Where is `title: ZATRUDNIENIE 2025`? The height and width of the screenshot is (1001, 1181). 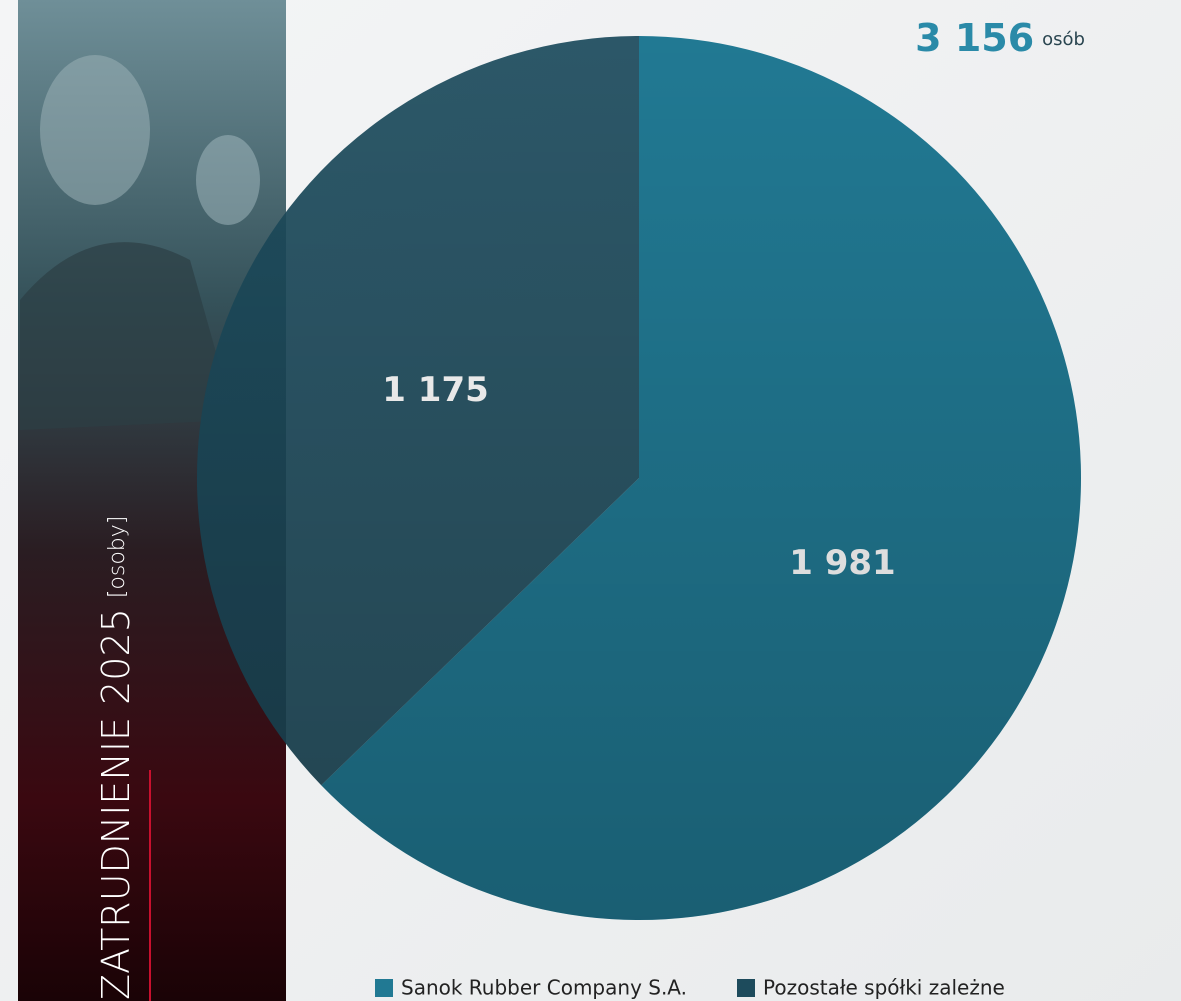 title: ZATRUDNIENIE 2025 is located at coordinates (116, 804).